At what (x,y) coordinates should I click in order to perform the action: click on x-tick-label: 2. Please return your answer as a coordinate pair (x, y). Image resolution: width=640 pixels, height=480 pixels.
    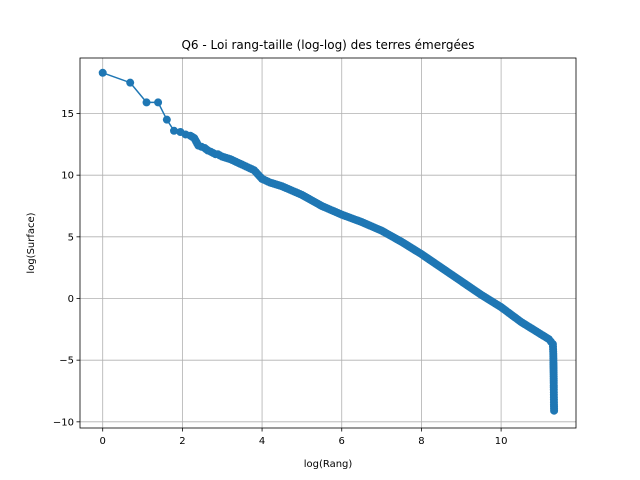
    Looking at the image, I should click on (182, 441).